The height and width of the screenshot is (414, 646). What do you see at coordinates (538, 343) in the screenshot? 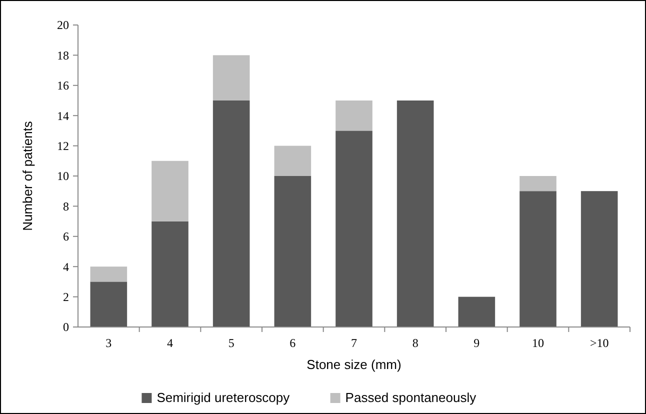
I see `x-tick-label: 10` at bounding box center [538, 343].